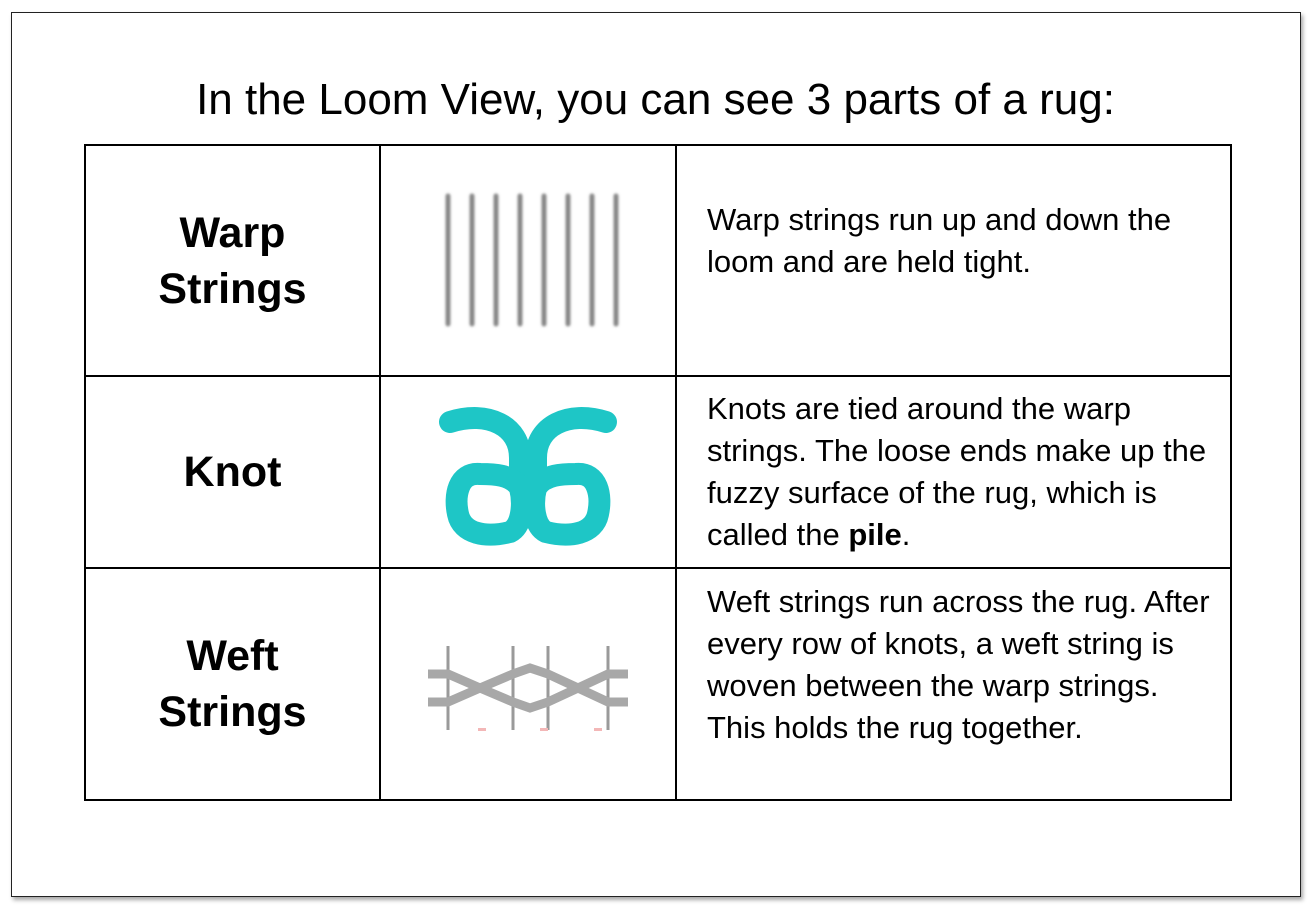 Image resolution: width=1311 pixels, height=910 pixels. What do you see at coordinates (232, 232) in the screenshot?
I see `part-name-line: Warp` at bounding box center [232, 232].